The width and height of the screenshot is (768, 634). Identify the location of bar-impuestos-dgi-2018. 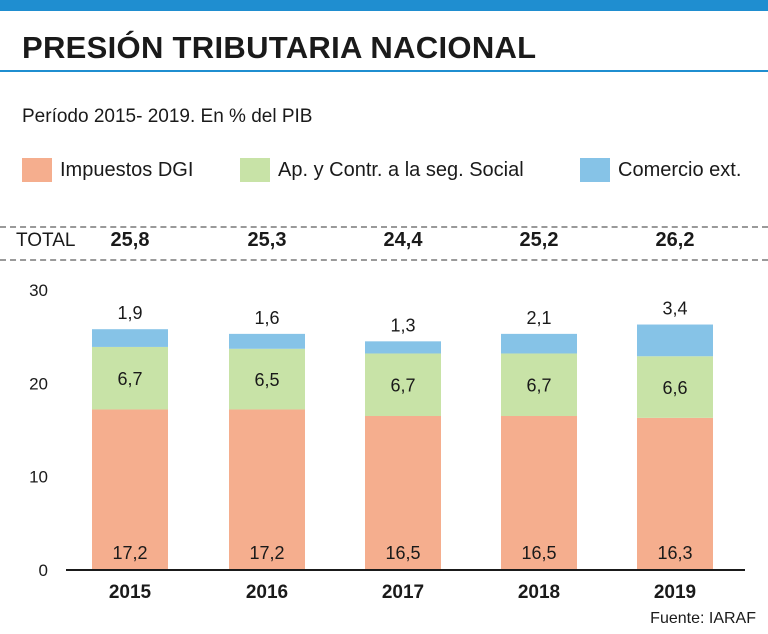
(539, 493).